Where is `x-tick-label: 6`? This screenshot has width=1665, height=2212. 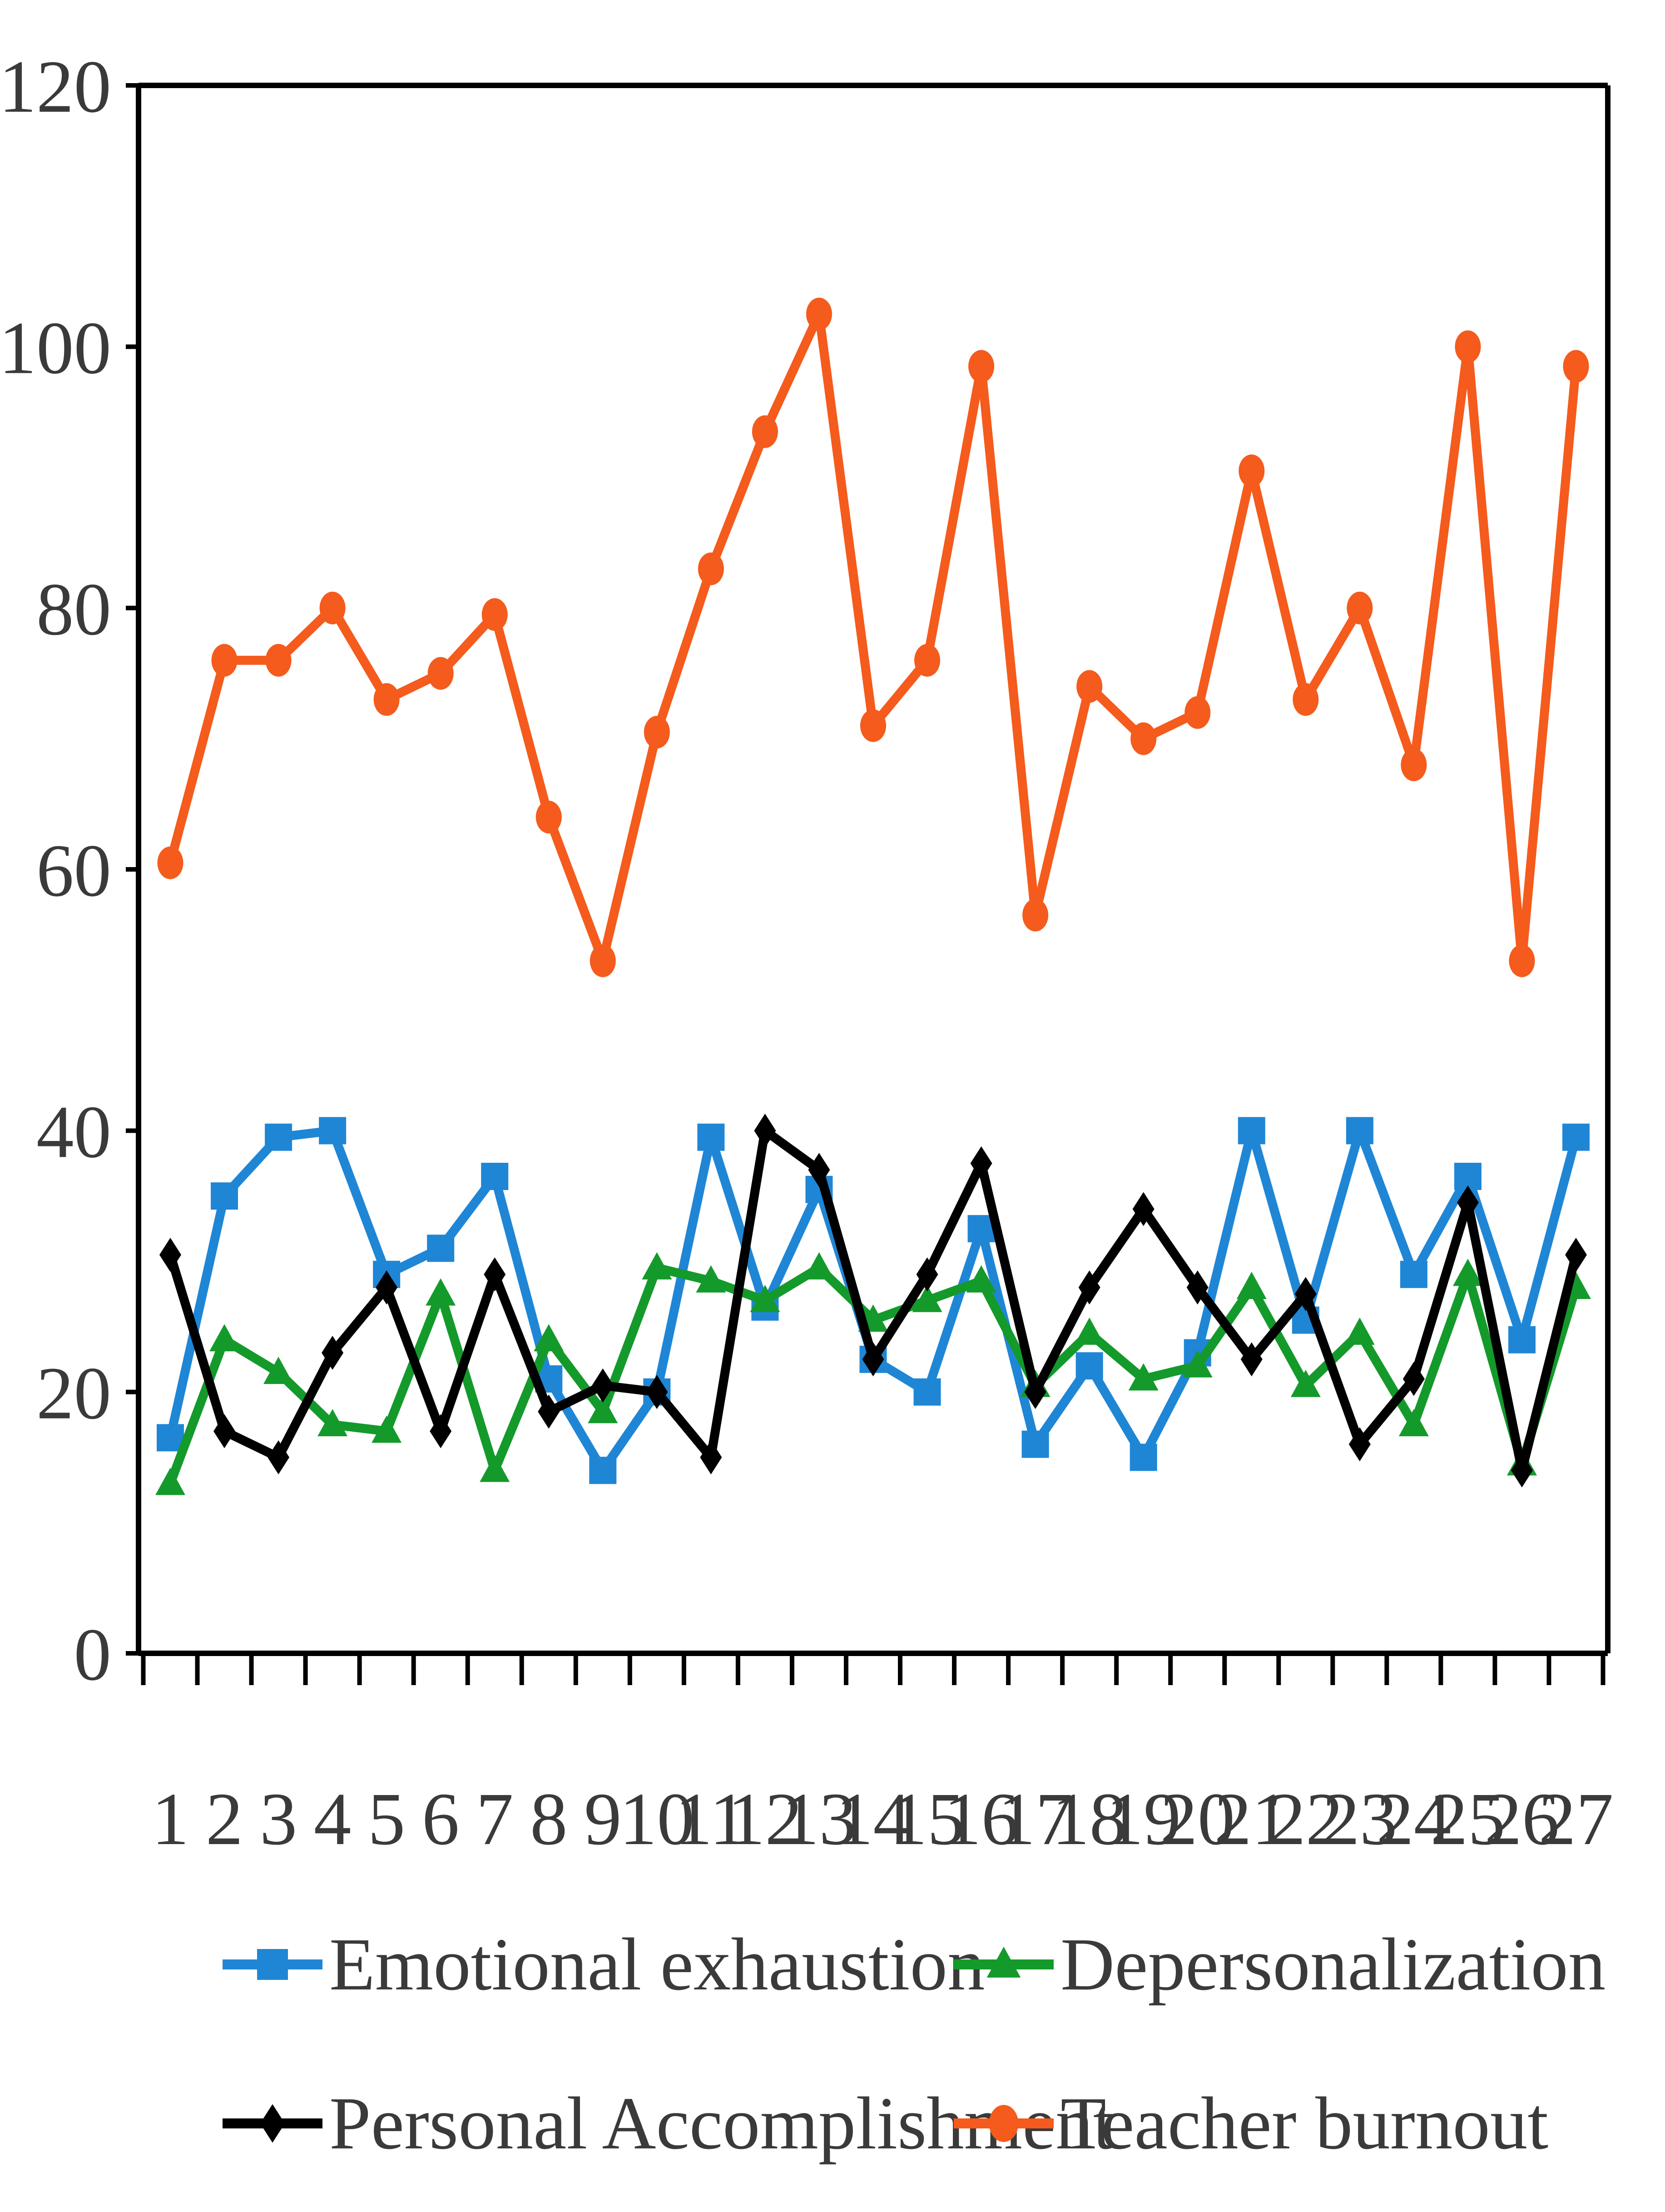 x-tick-label: 6 is located at coordinates (441, 1818).